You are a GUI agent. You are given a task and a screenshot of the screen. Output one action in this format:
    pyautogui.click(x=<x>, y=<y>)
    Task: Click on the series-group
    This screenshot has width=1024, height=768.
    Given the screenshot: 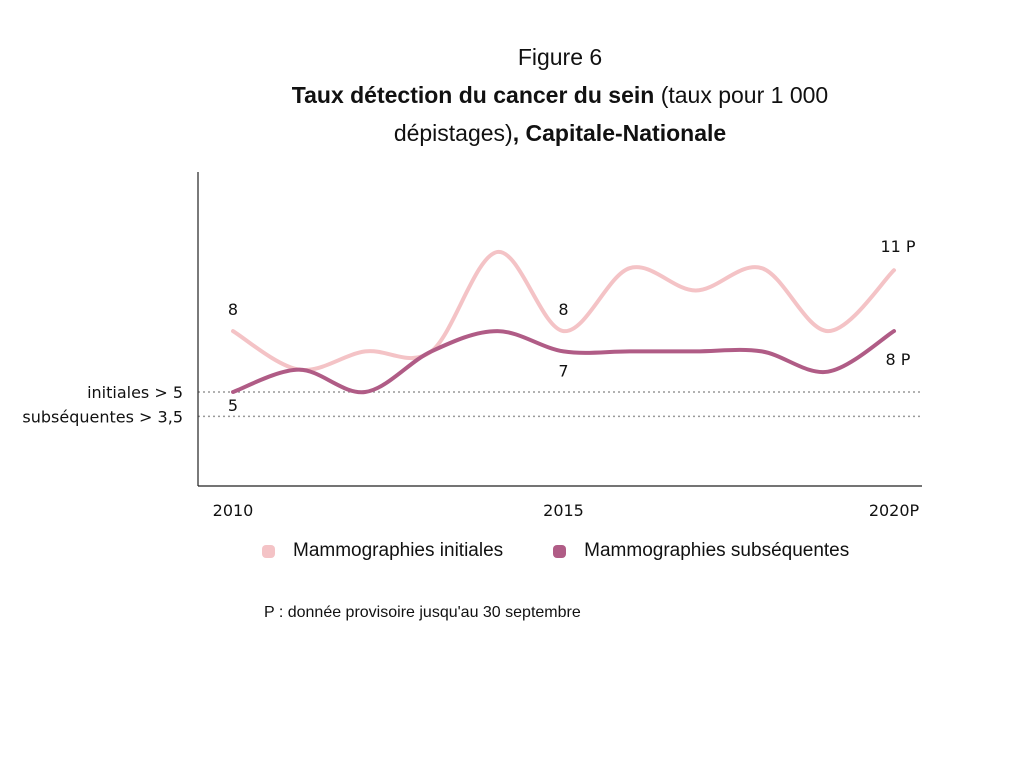 What is the action you would take?
    pyautogui.click(x=563, y=322)
    